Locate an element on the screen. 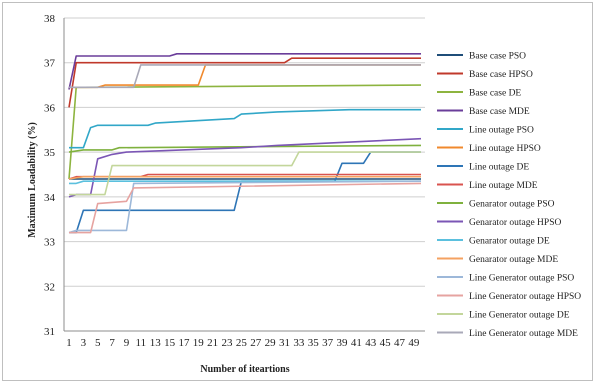  legend-label: Line outage PSO is located at coordinates (501, 131).